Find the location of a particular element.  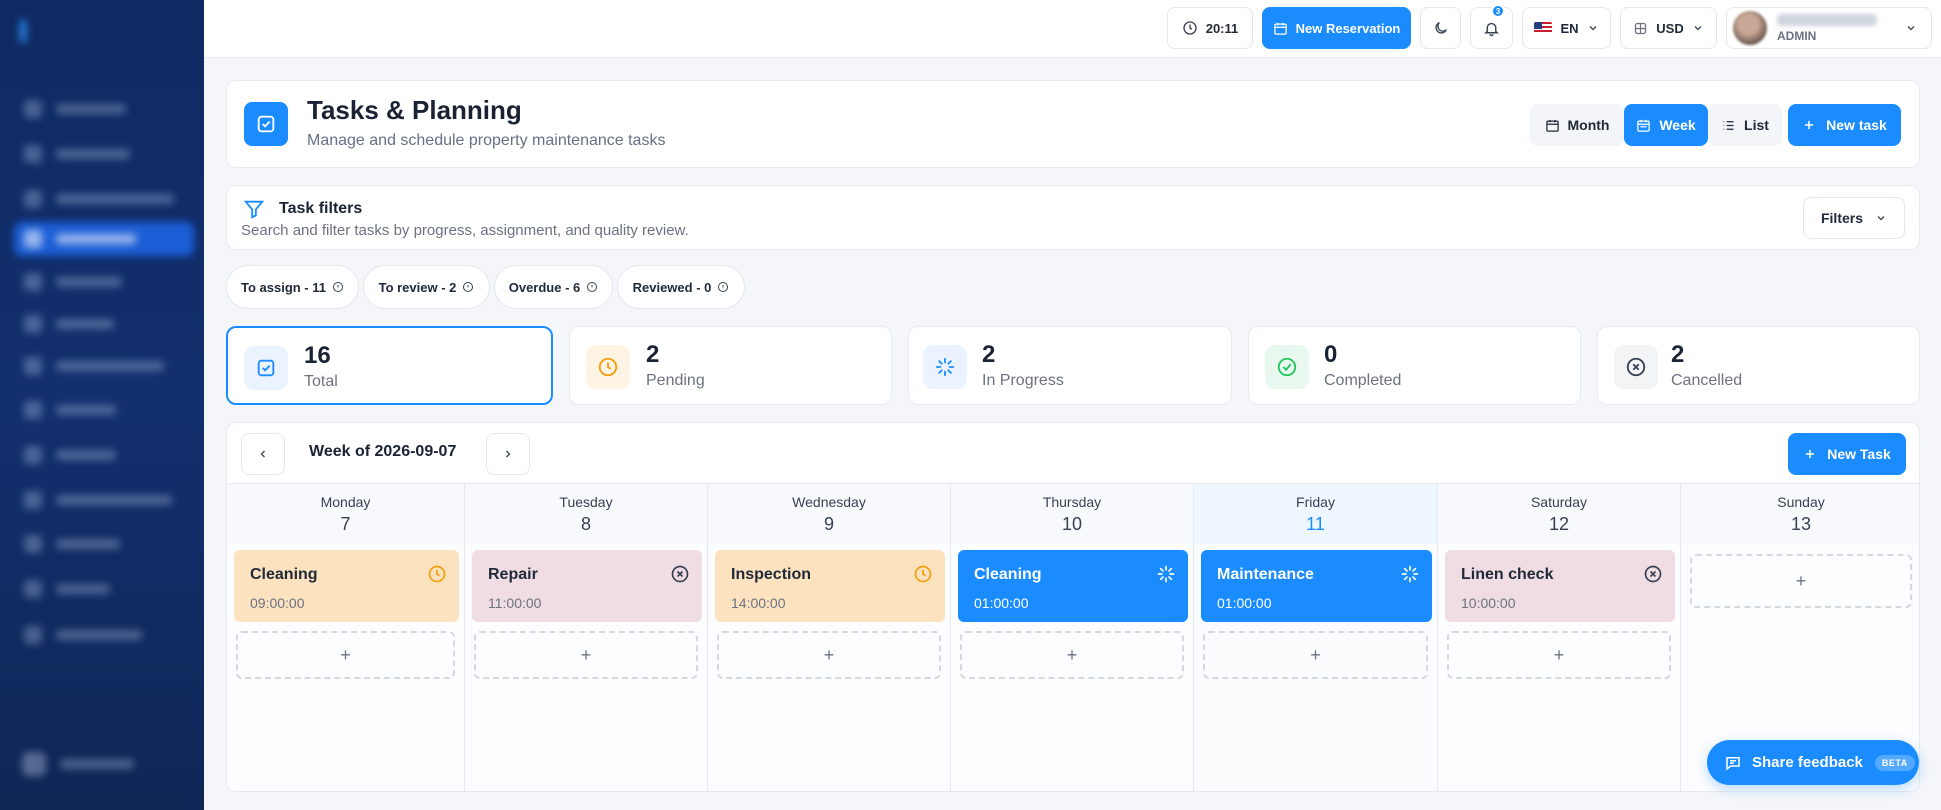

week-label: Week of 2026-09-07 is located at coordinates (383, 451).